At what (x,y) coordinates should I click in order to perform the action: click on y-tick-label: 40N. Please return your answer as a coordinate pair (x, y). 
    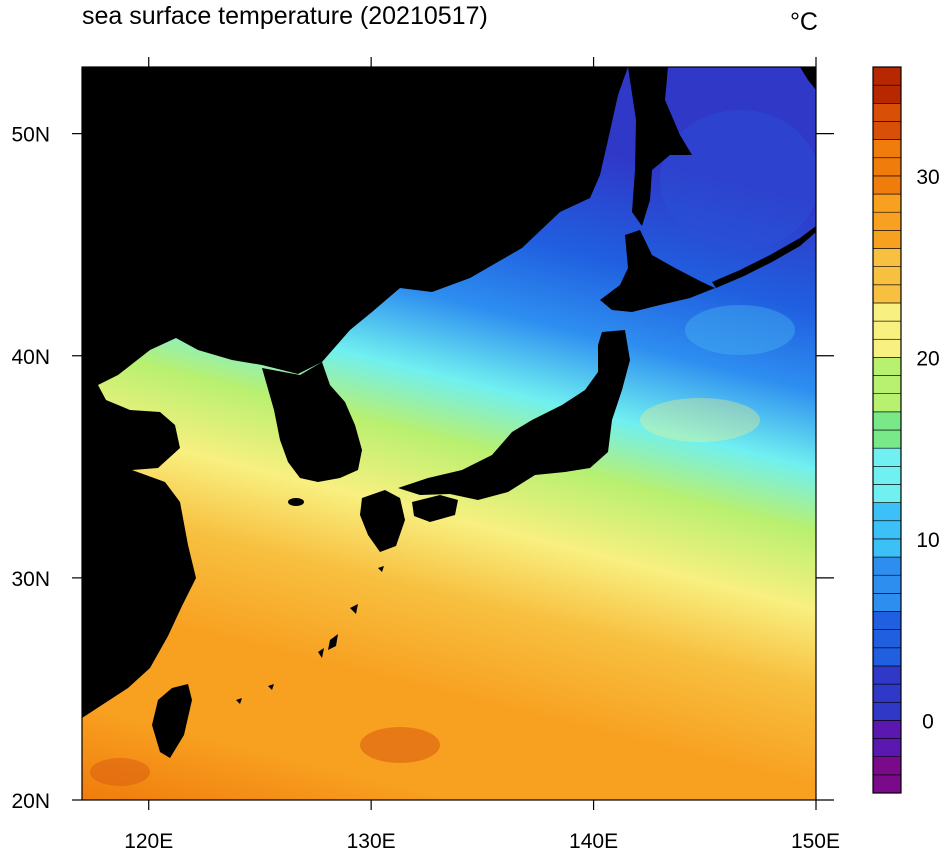
    Looking at the image, I should click on (30, 357).